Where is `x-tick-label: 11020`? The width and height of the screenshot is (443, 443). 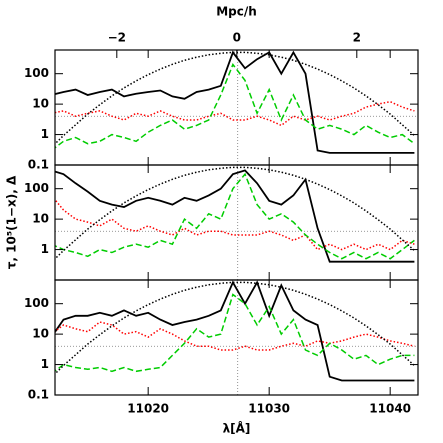 x-tick-label: 11020 is located at coordinates (148, 409).